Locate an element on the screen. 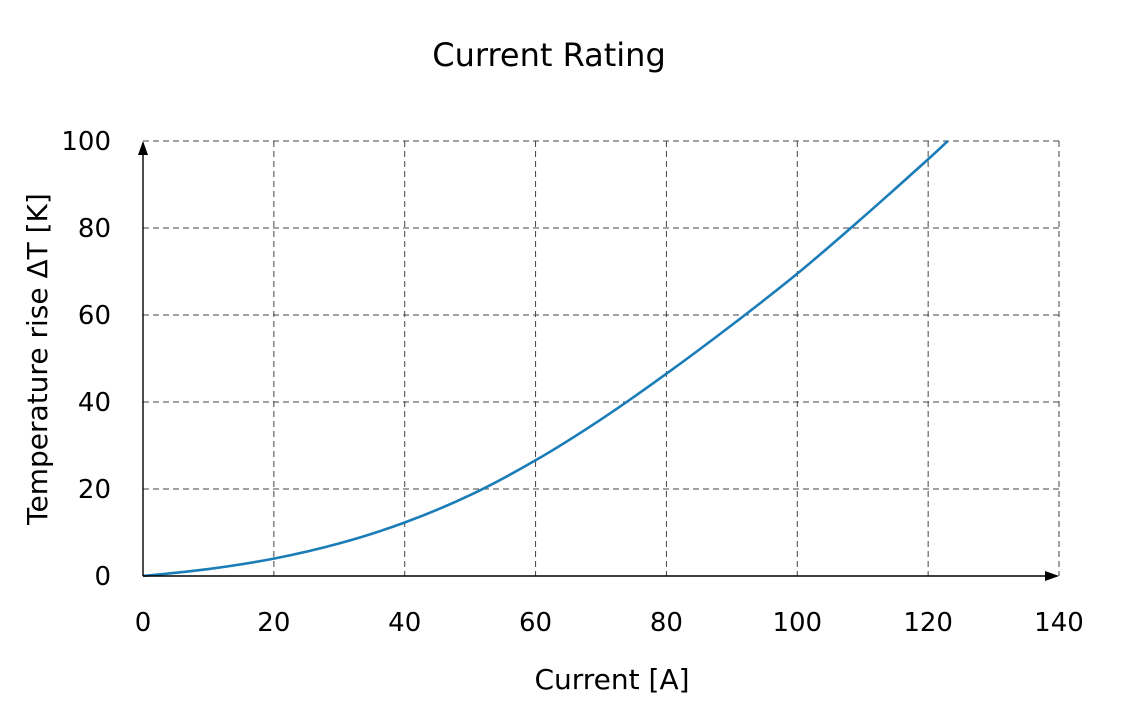 The image size is (1123, 726). x-axis-arrow is located at coordinates (1052, 576).